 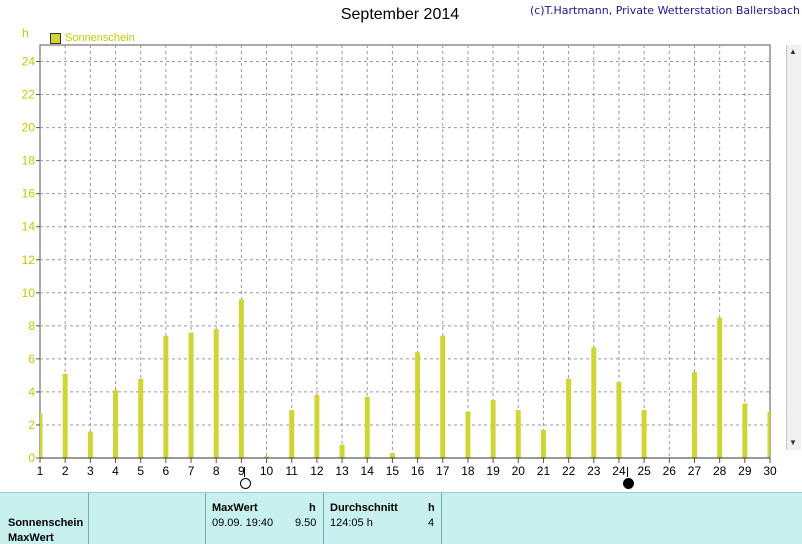 What do you see at coordinates (31, 326) in the screenshot?
I see `y-tick-label: 8` at bounding box center [31, 326].